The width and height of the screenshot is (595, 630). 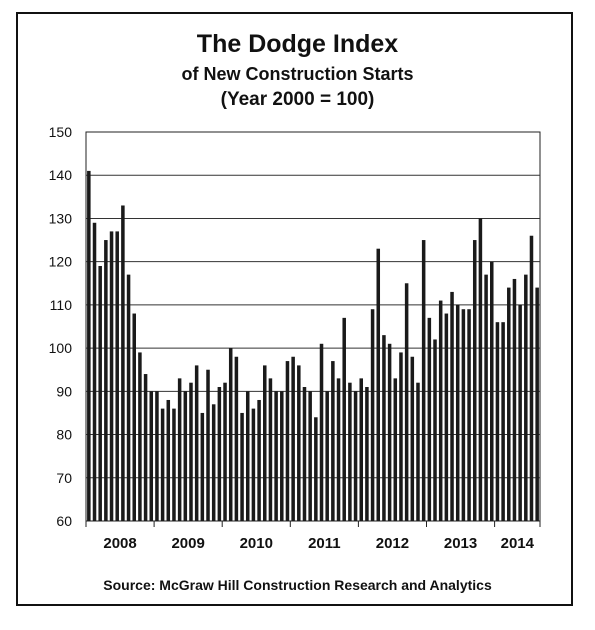 What do you see at coordinates (119, 543) in the screenshot?
I see `x-tick-label: 2008` at bounding box center [119, 543].